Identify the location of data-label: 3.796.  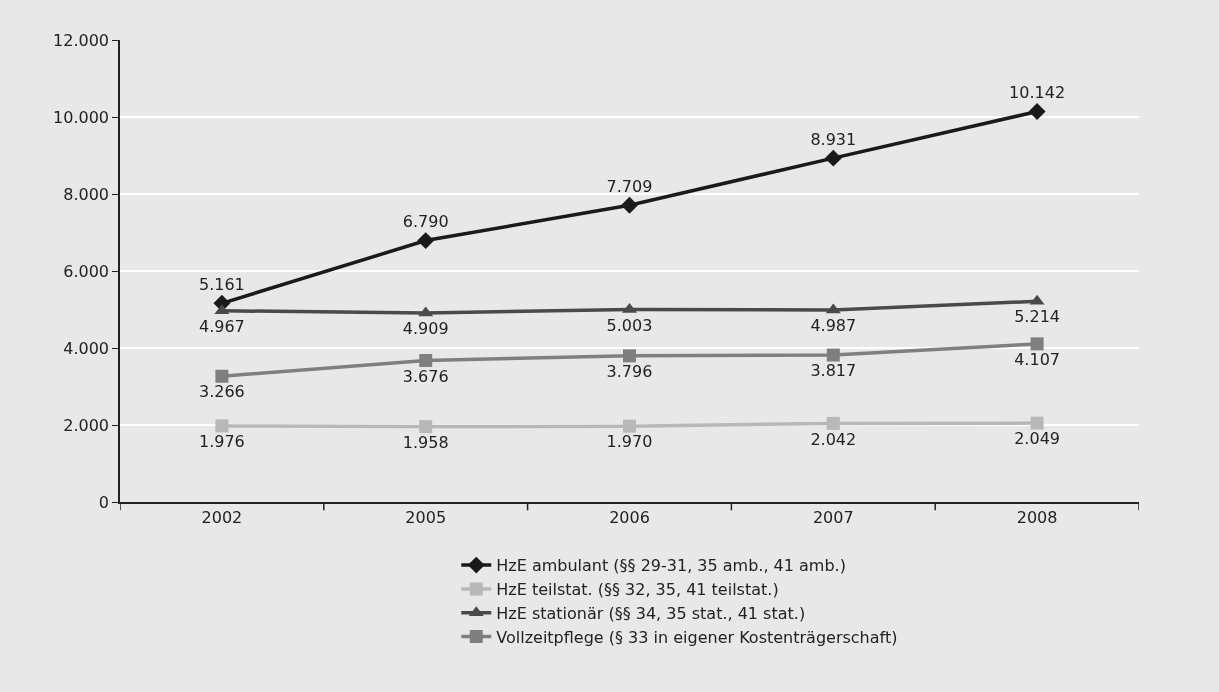
(629, 371).